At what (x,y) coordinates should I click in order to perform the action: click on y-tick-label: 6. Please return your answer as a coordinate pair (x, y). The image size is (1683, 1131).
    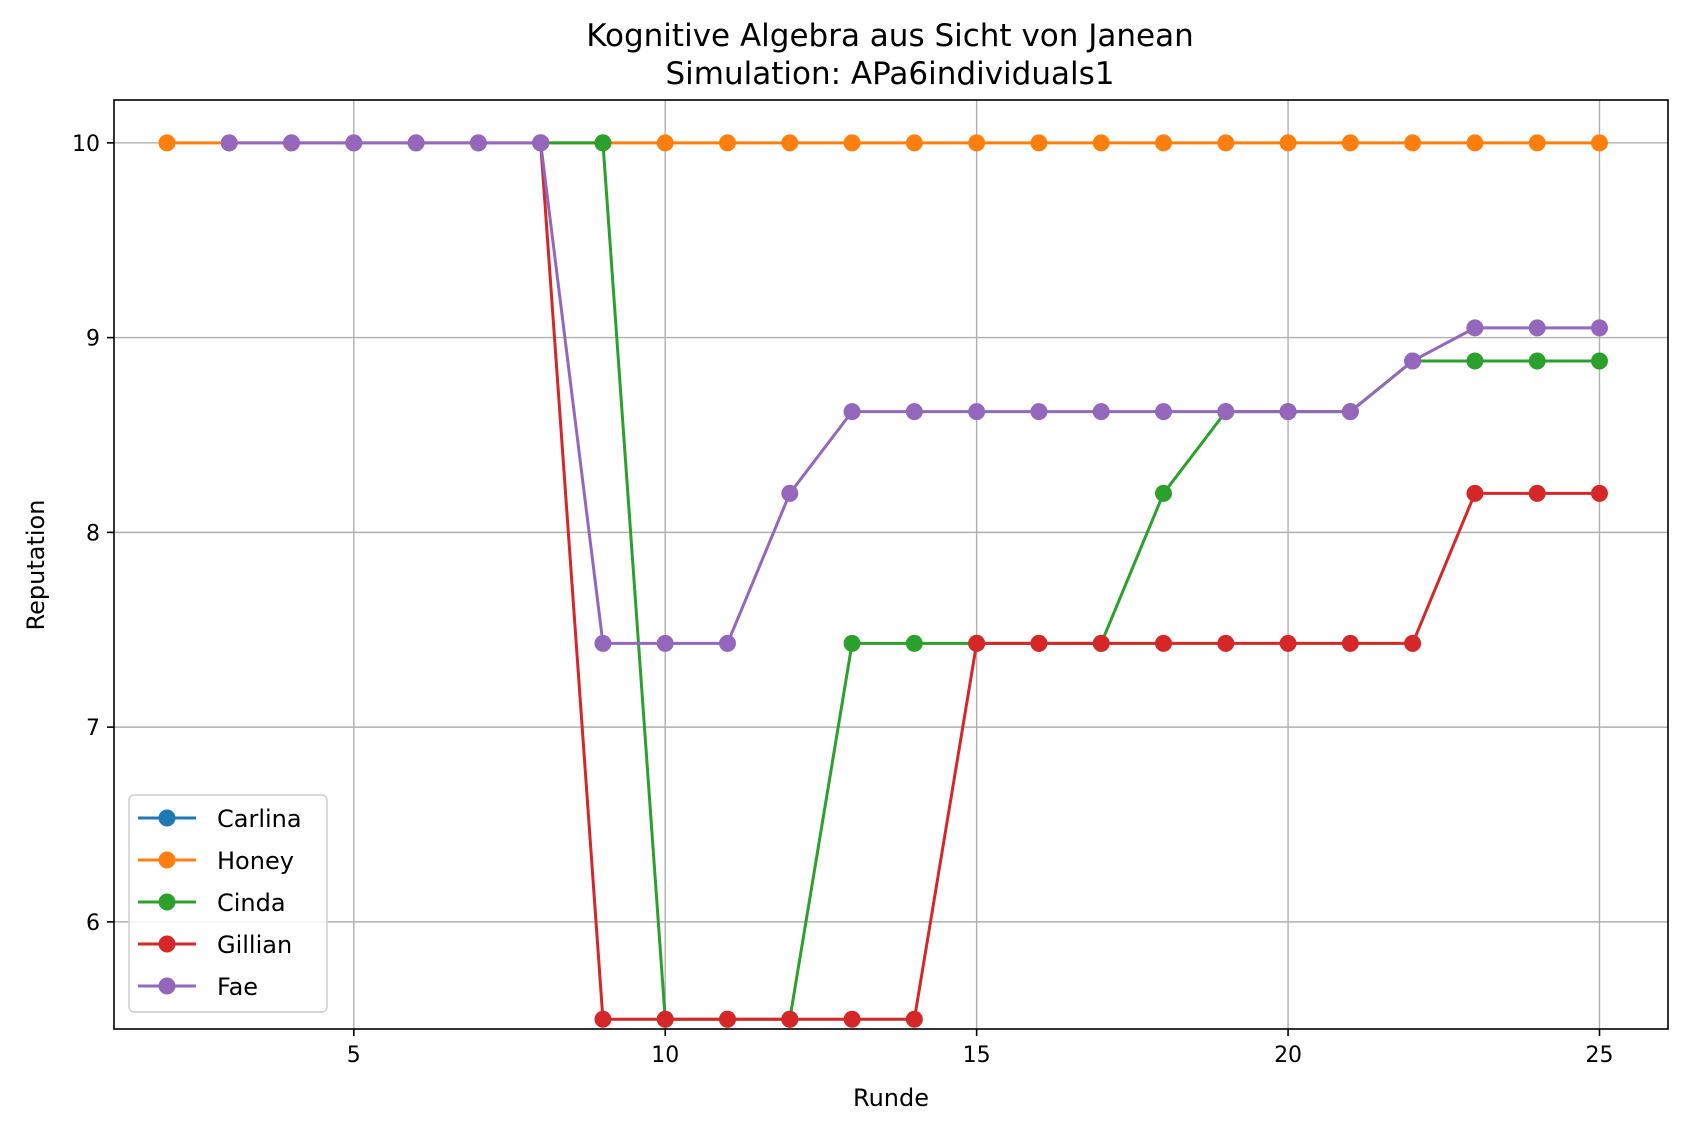
    Looking at the image, I should click on (93, 923).